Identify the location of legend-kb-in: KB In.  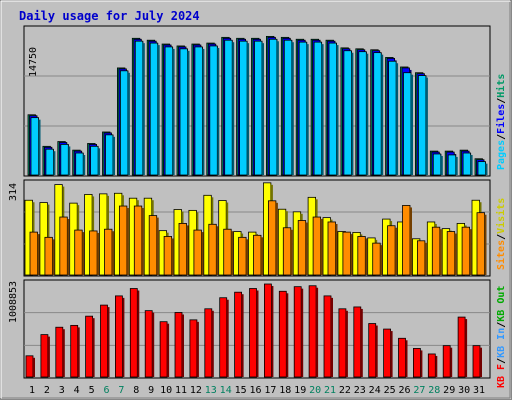
(501, 343).